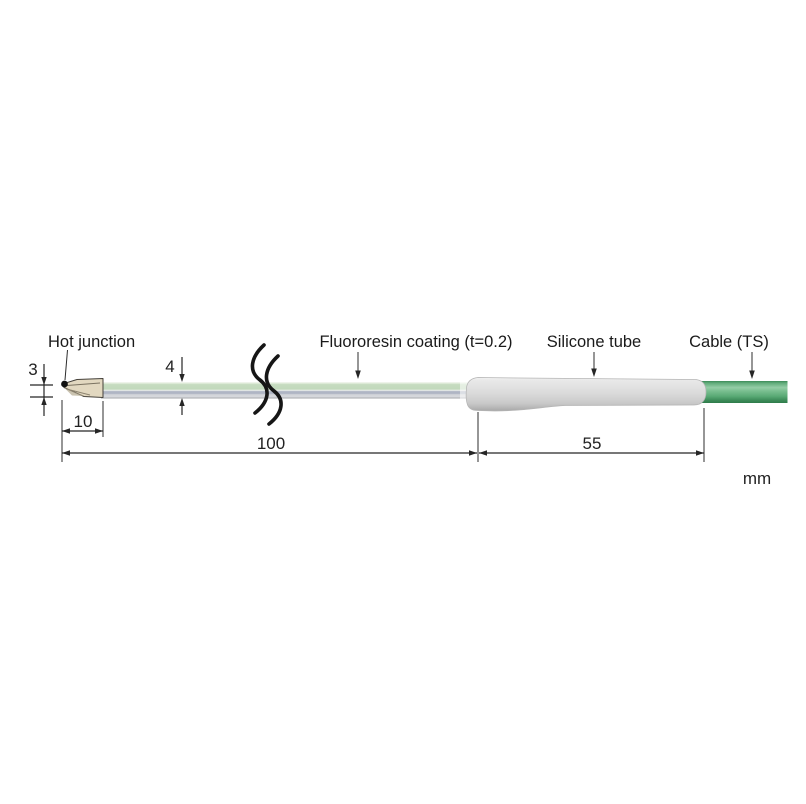  Describe the element at coordinates (592, 443) in the screenshot. I see `dim-55-value: 55` at that location.